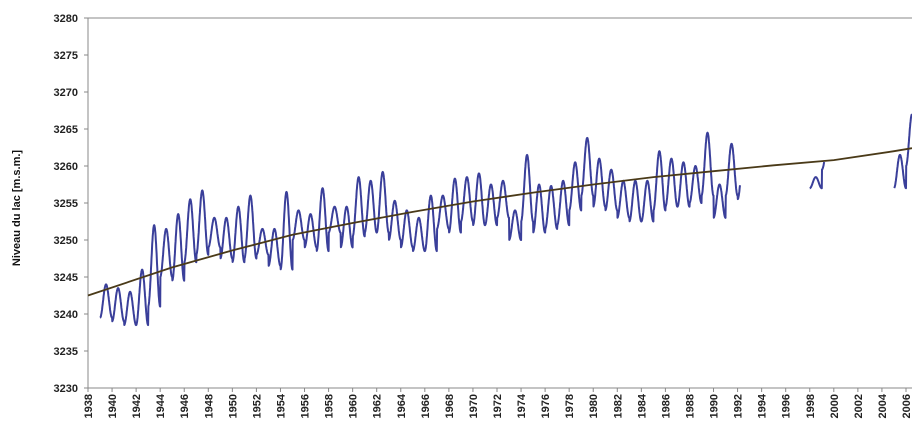 This screenshot has width=912, height=426. I want to click on x-tick-label: 1966, so click(426, 406).